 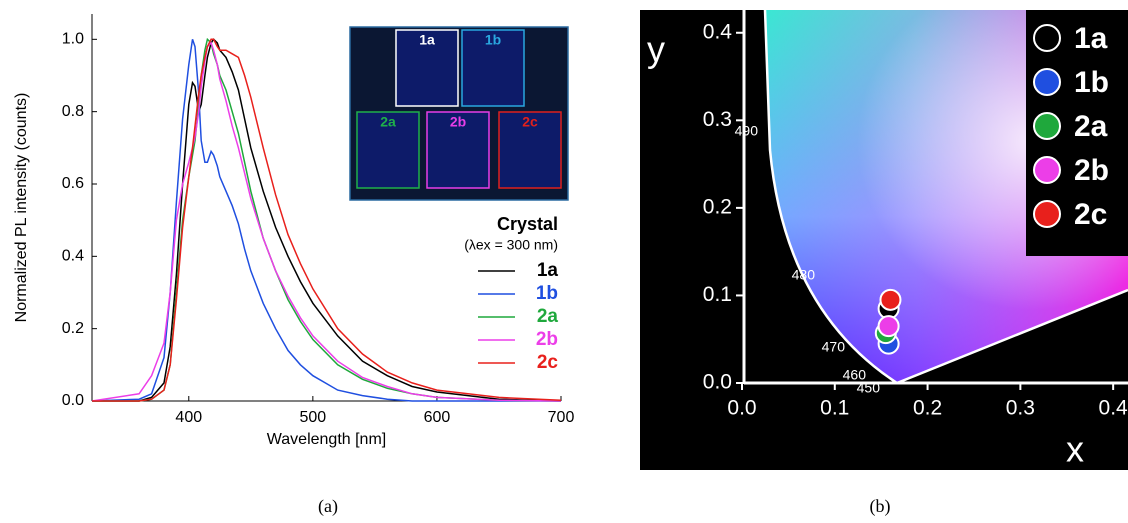 I want to click on y-axis-title: Normalized PL intensity (counts), so click(x=21, y=208).